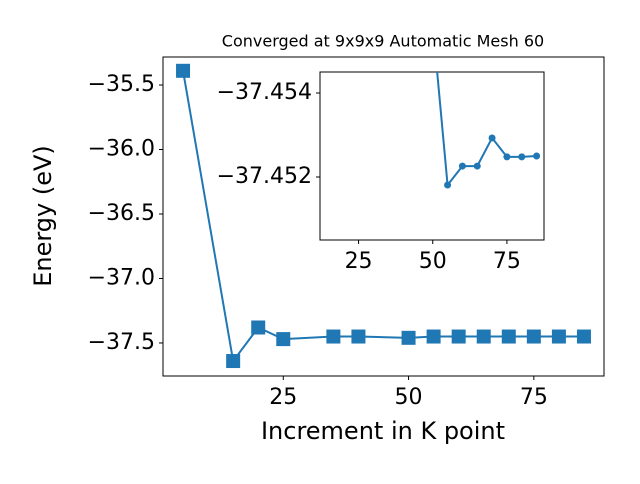 The image size is (640, 484). What do you see at coordinates (383, 41) in the screenshot?
I see `chart-title: Converged at 9x9x9 Automatic Mesh 60` at bounding box center [383, 41].